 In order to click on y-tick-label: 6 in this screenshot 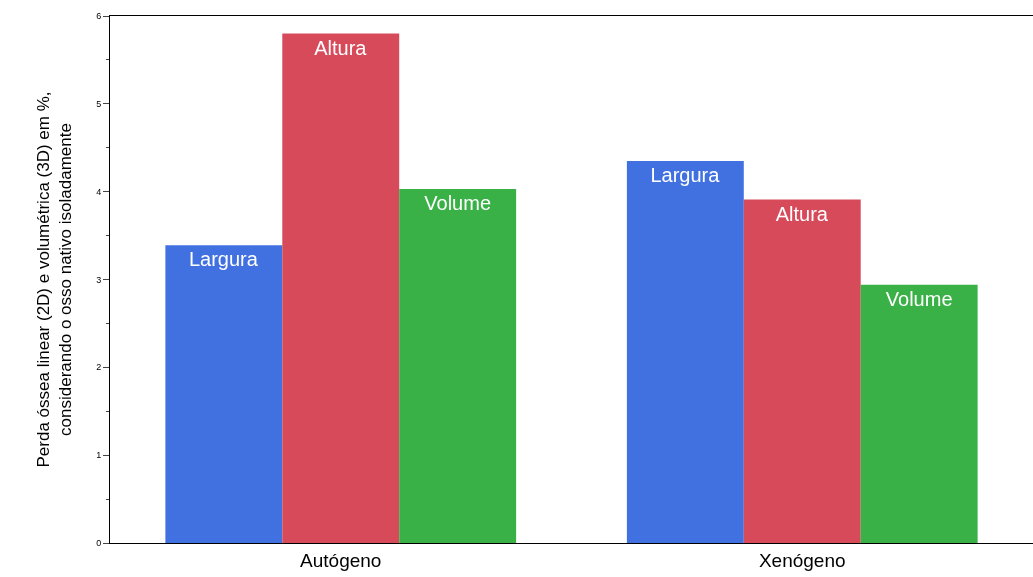, I will do `click(99, 16)`.